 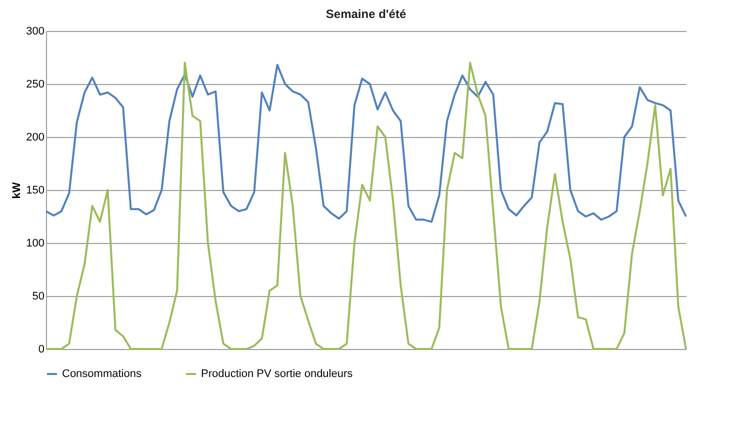 What do you see at coordinates (38, 296) in the screenshot?
I see `y-tick-label: 50` at bounding box center [38, 296].